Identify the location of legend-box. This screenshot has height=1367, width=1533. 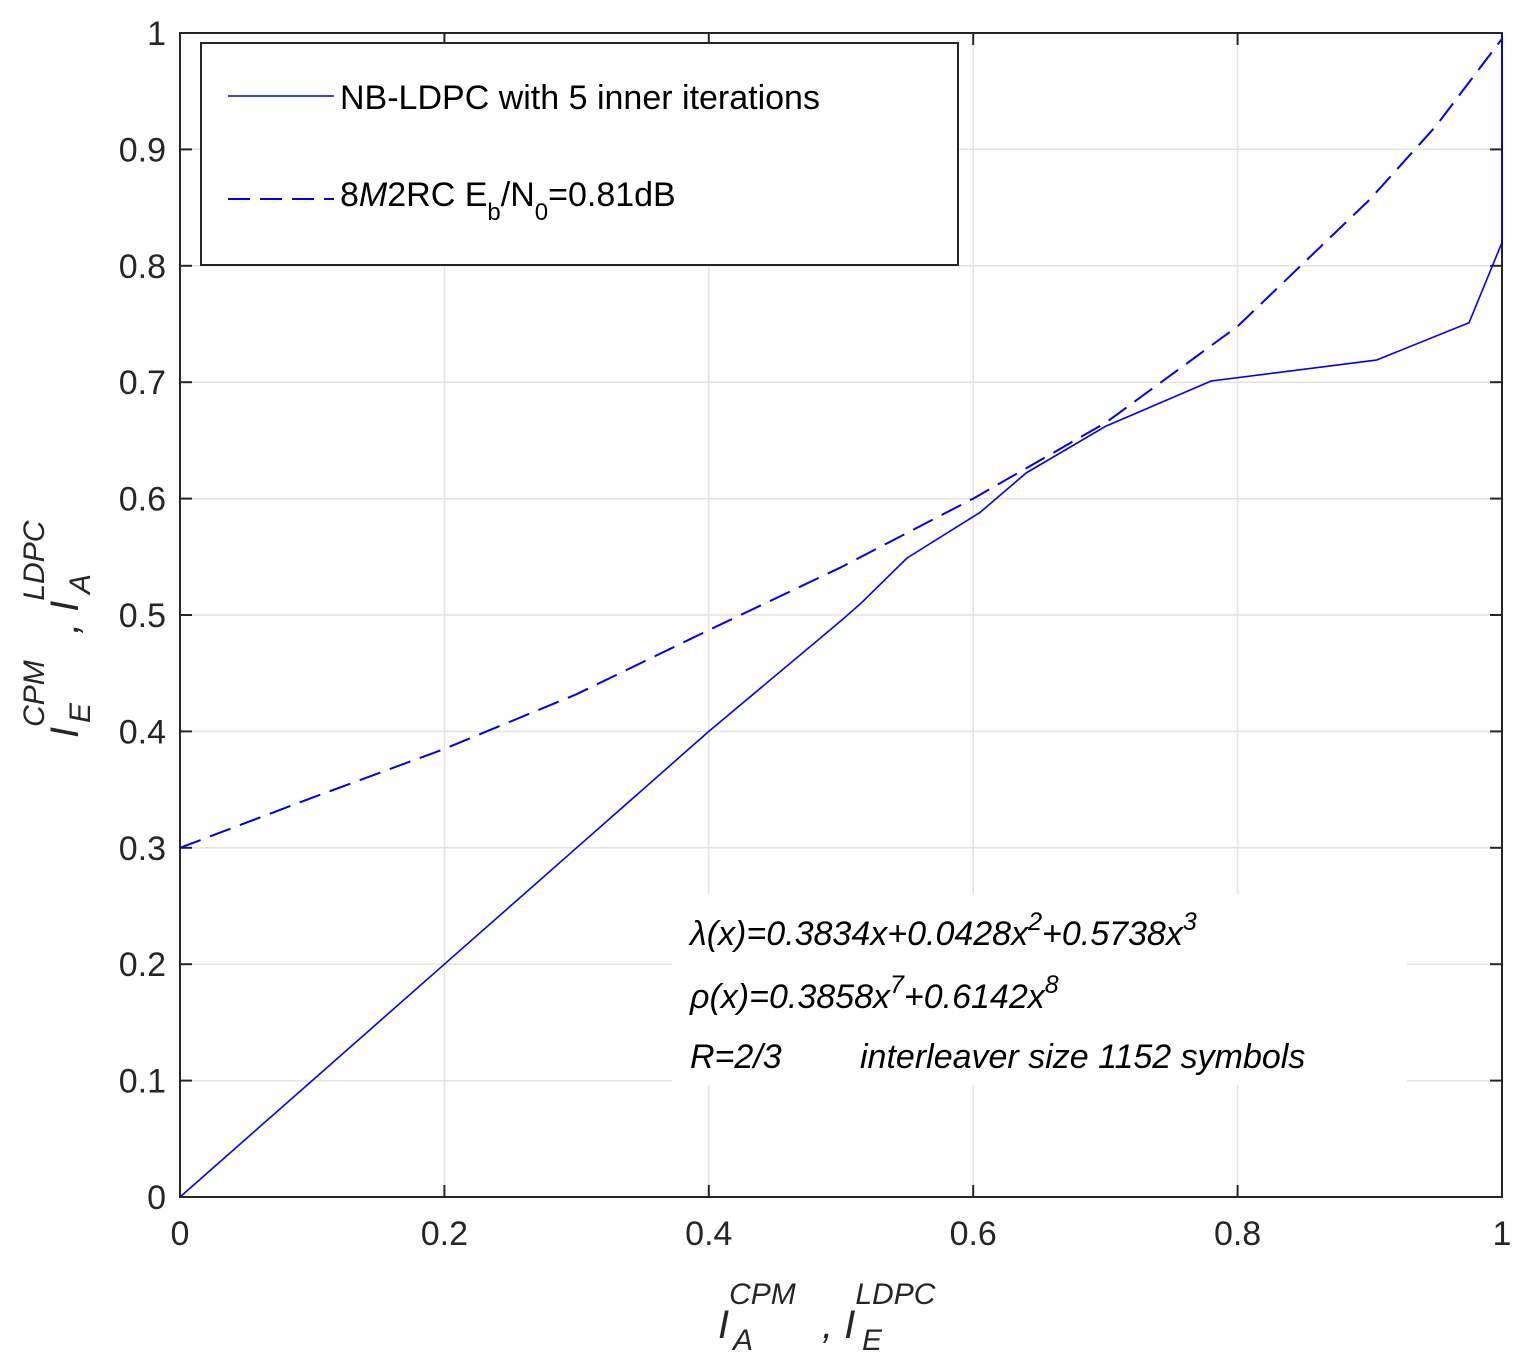
(579, 154).